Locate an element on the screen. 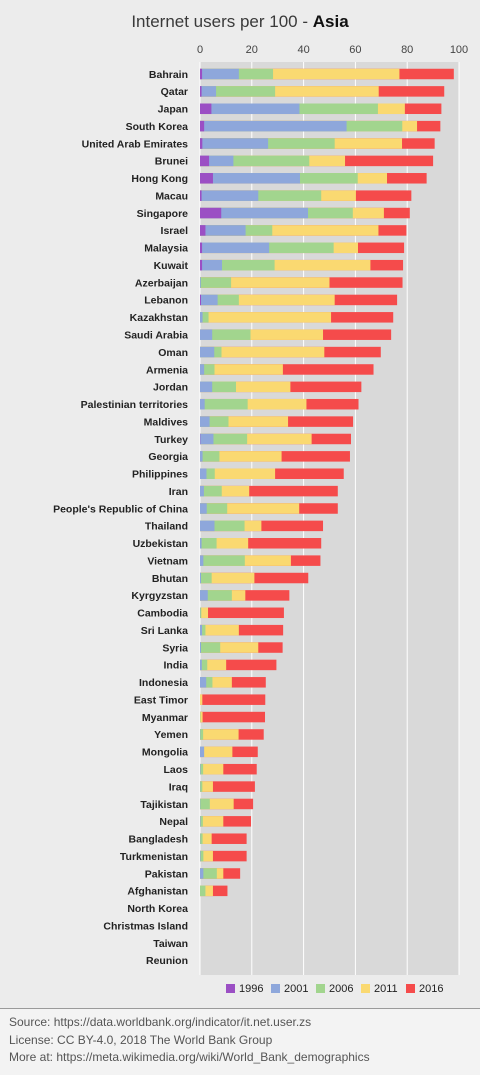 The width and height of the screenshot is (480, 1075). category-label: Pakistan is located at coordinates (166, 874).